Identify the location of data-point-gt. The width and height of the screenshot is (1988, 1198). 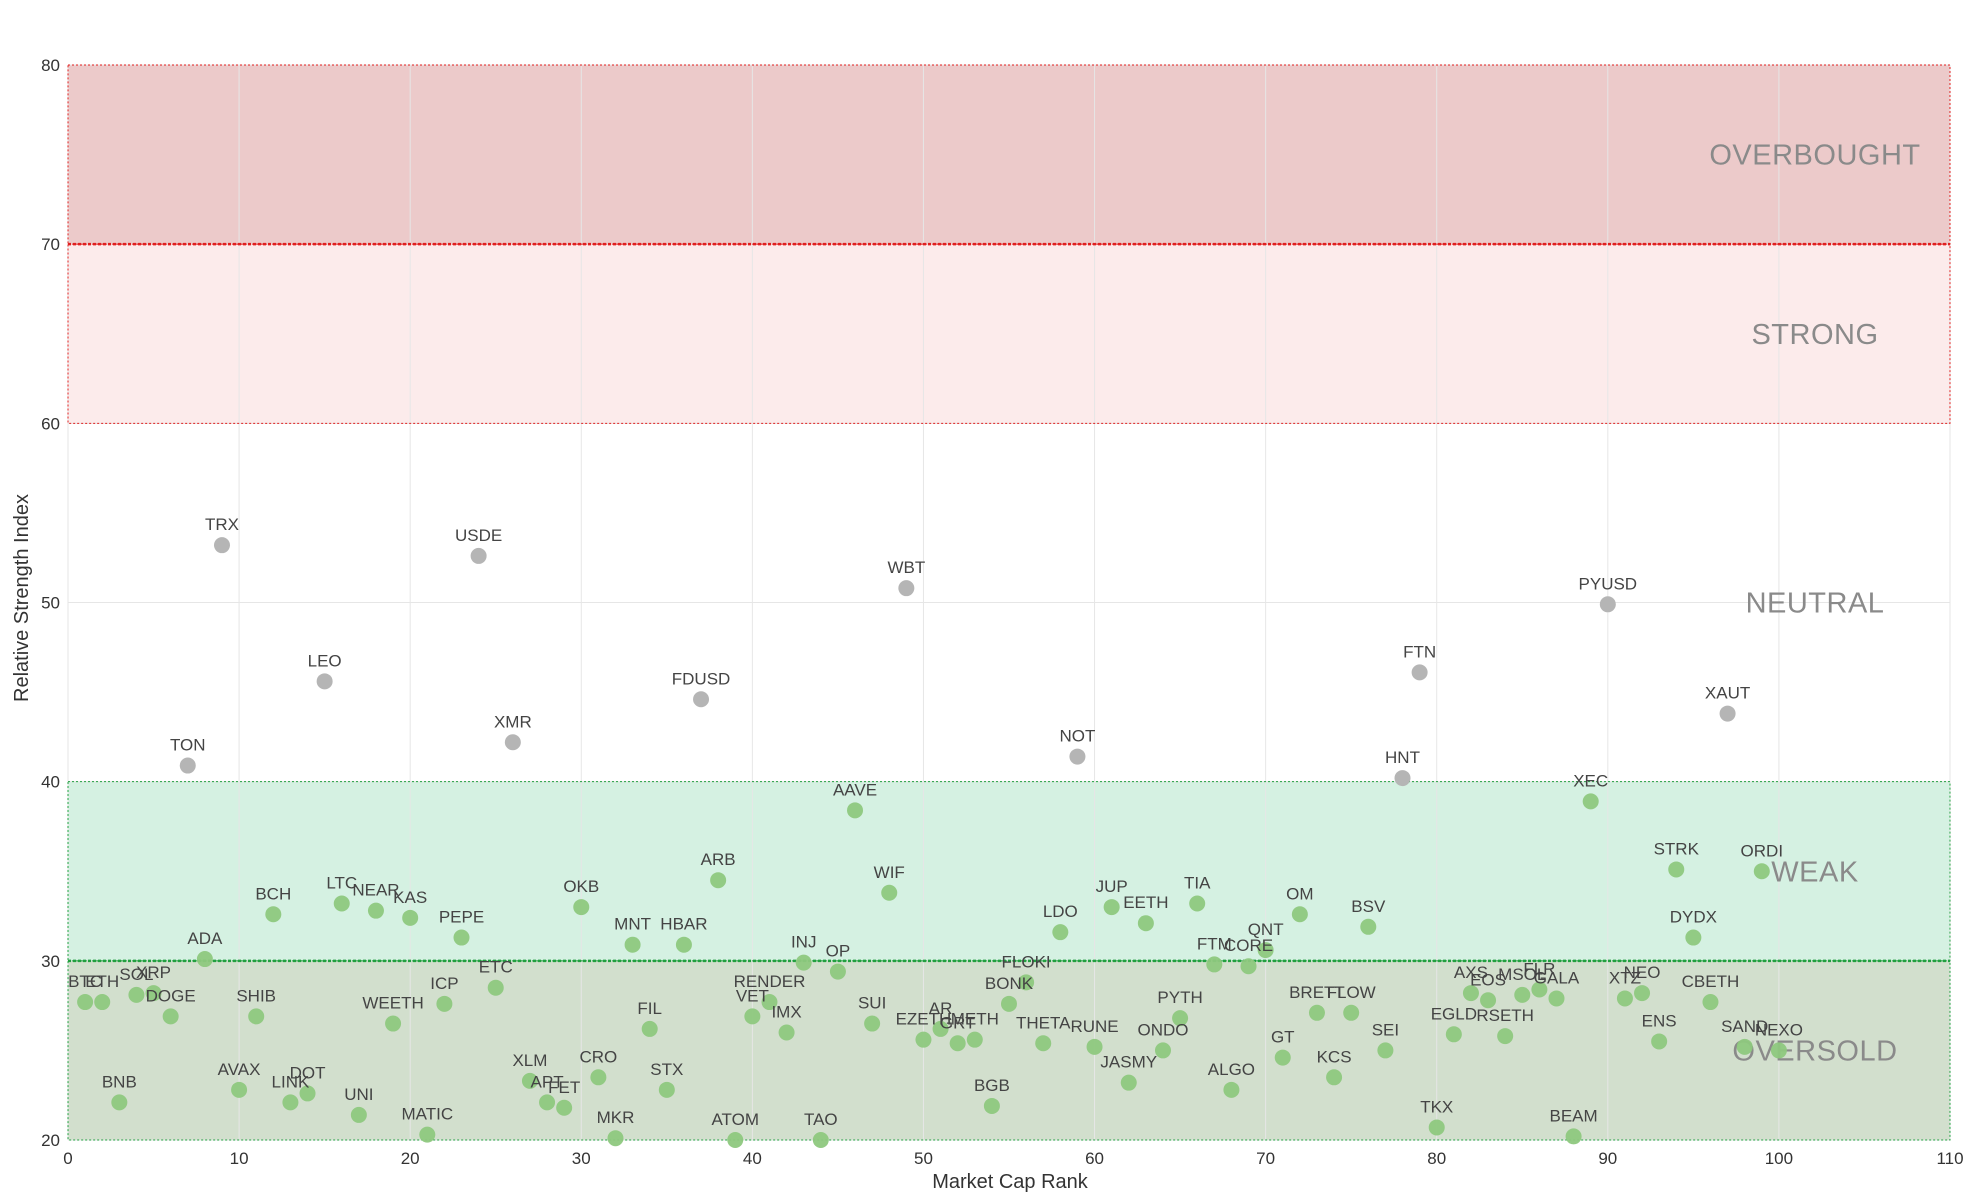
(1282, 1057).